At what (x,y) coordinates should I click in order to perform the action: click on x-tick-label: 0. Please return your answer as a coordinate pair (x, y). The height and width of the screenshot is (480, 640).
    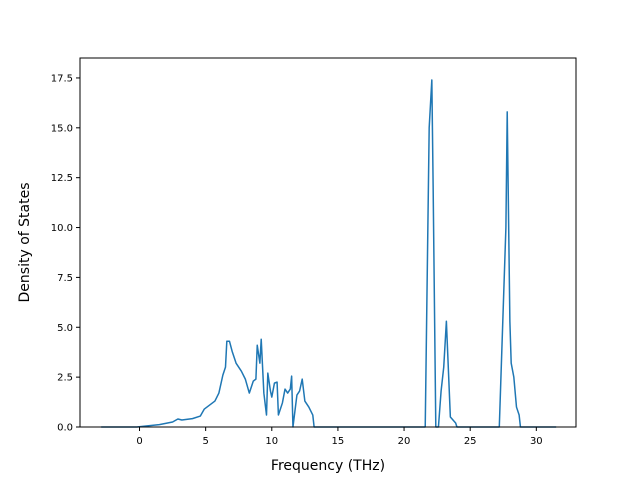
    Looking at the image, I should click on (139, 441).